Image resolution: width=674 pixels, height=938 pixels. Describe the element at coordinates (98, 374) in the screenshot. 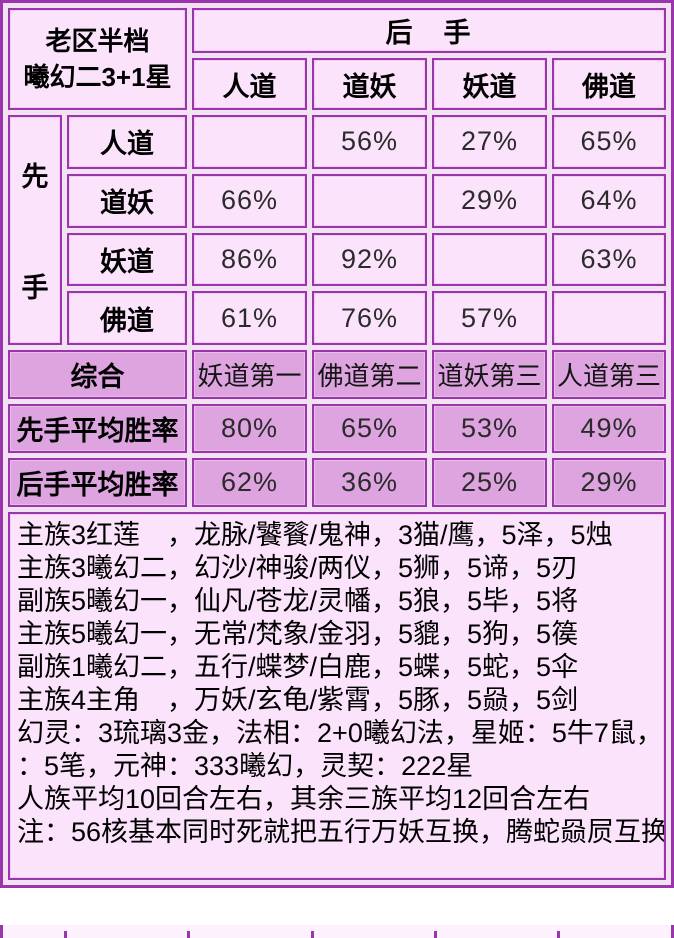

I see `summary-label: 综合` at that location.